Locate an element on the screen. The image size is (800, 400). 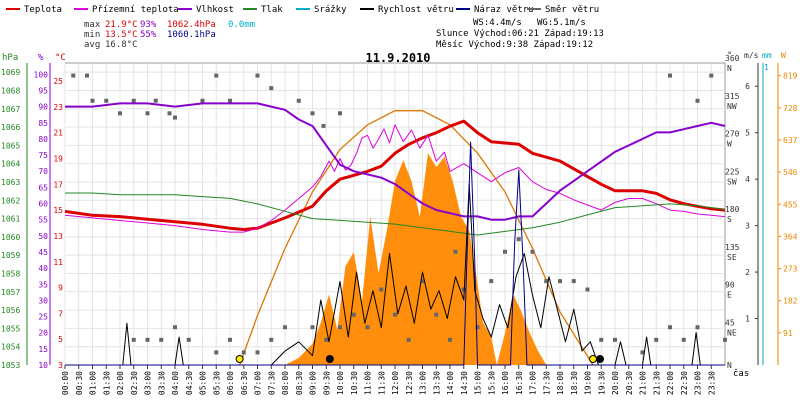
axis-tick-humidity: 95 is located at coordinates (43, 90).